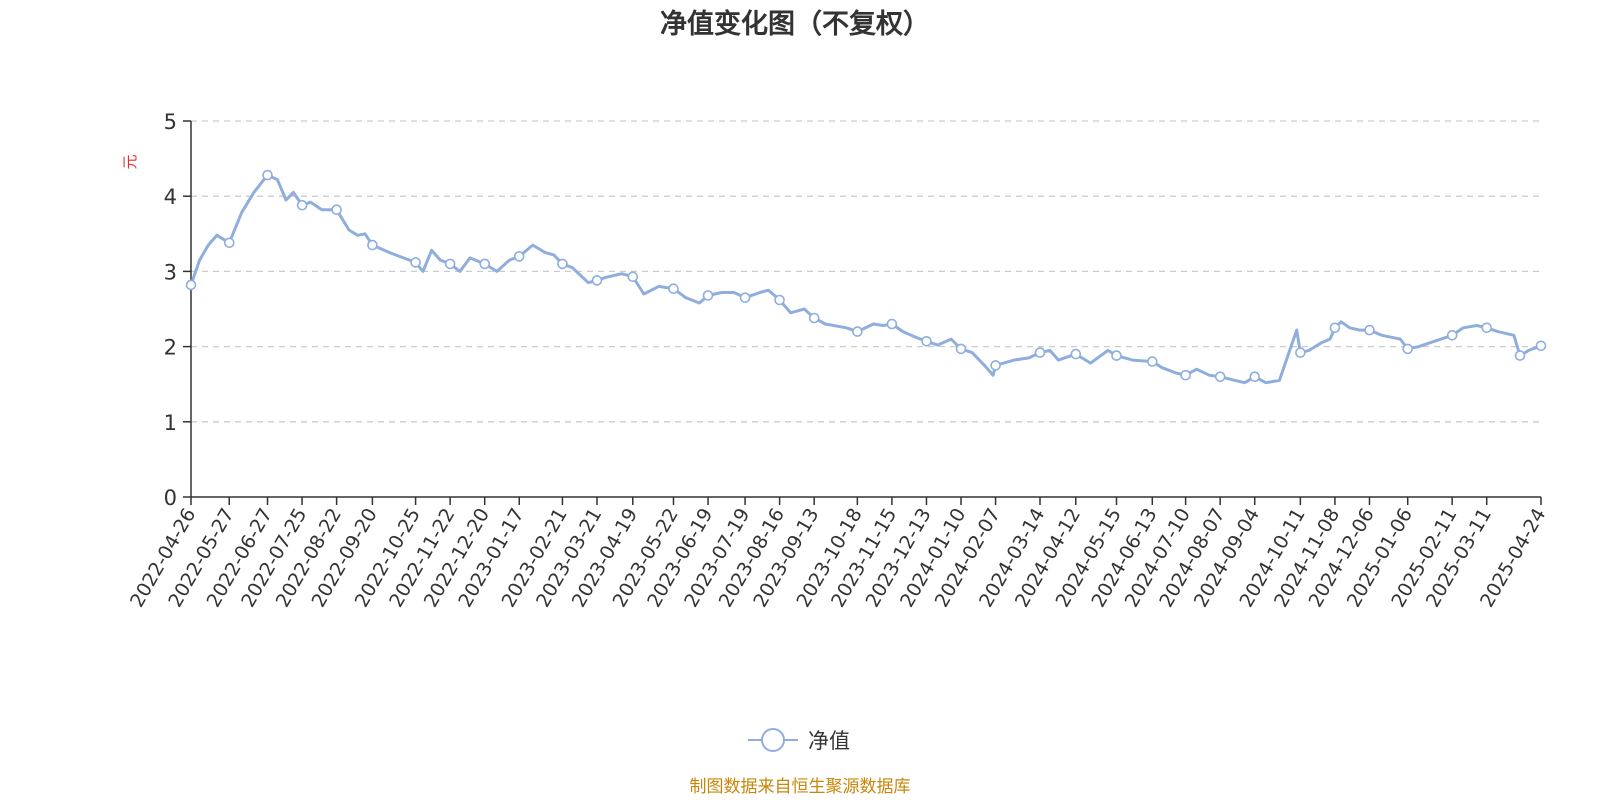 The width and height of the screenshot is (1600, 800). Describe the element at coordinates (170, 498) in the screenshot. I see `y-tick-label: 0` at that location.